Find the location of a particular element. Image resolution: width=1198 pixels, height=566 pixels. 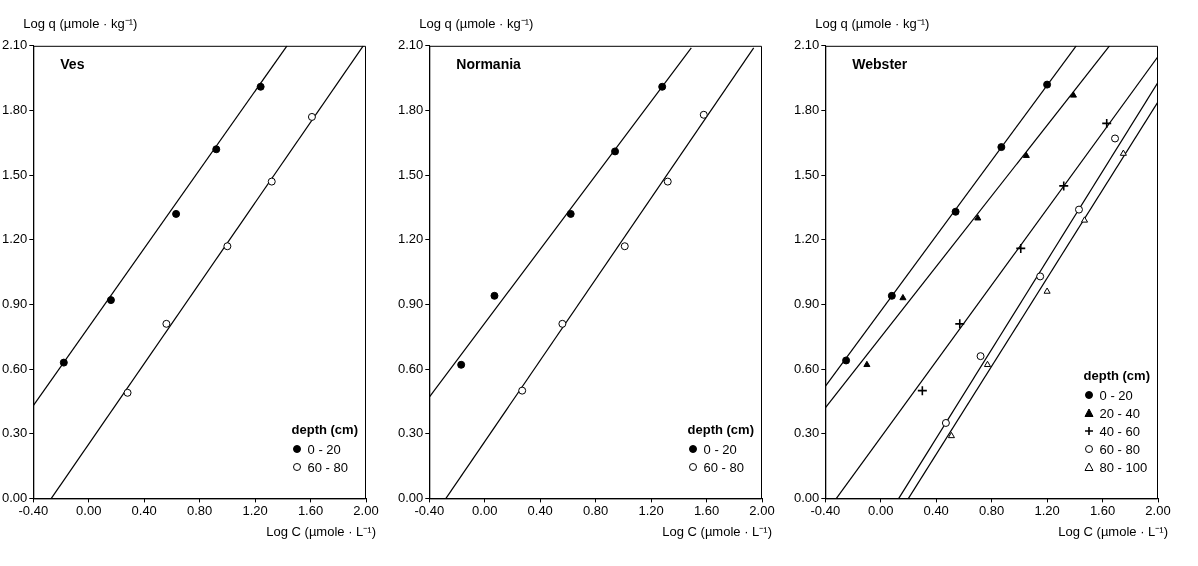

legend-label: 20 - 40 is located at coordinates (1120, 413).